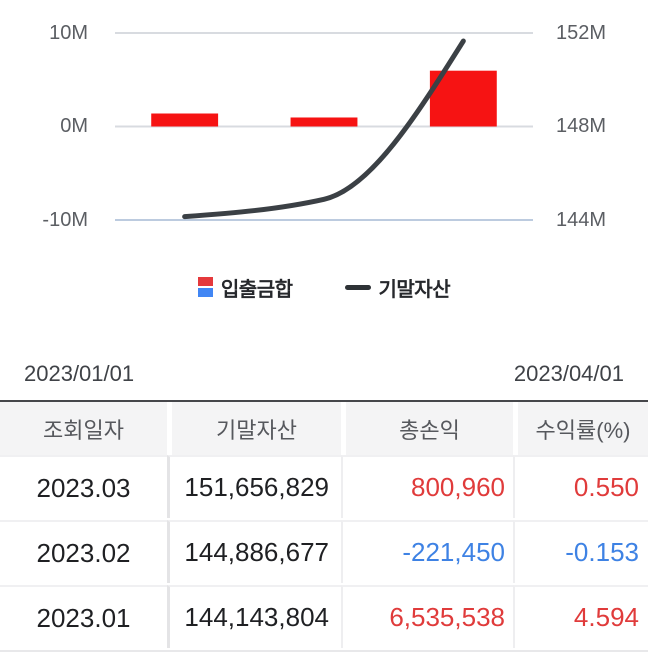  I want to click on legend-item-deposit-withdrawal: 입출금합, so click(245, 287).